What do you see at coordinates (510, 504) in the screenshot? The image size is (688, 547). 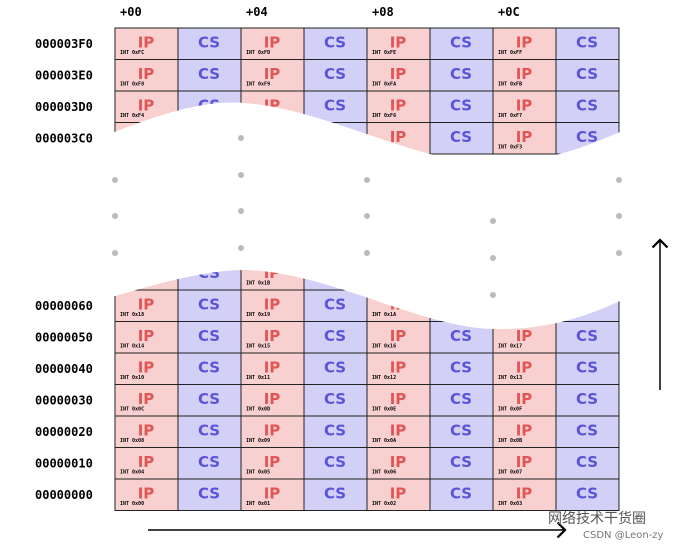 I see `int-label: INT 0x03` at bounding box center [510, 504].